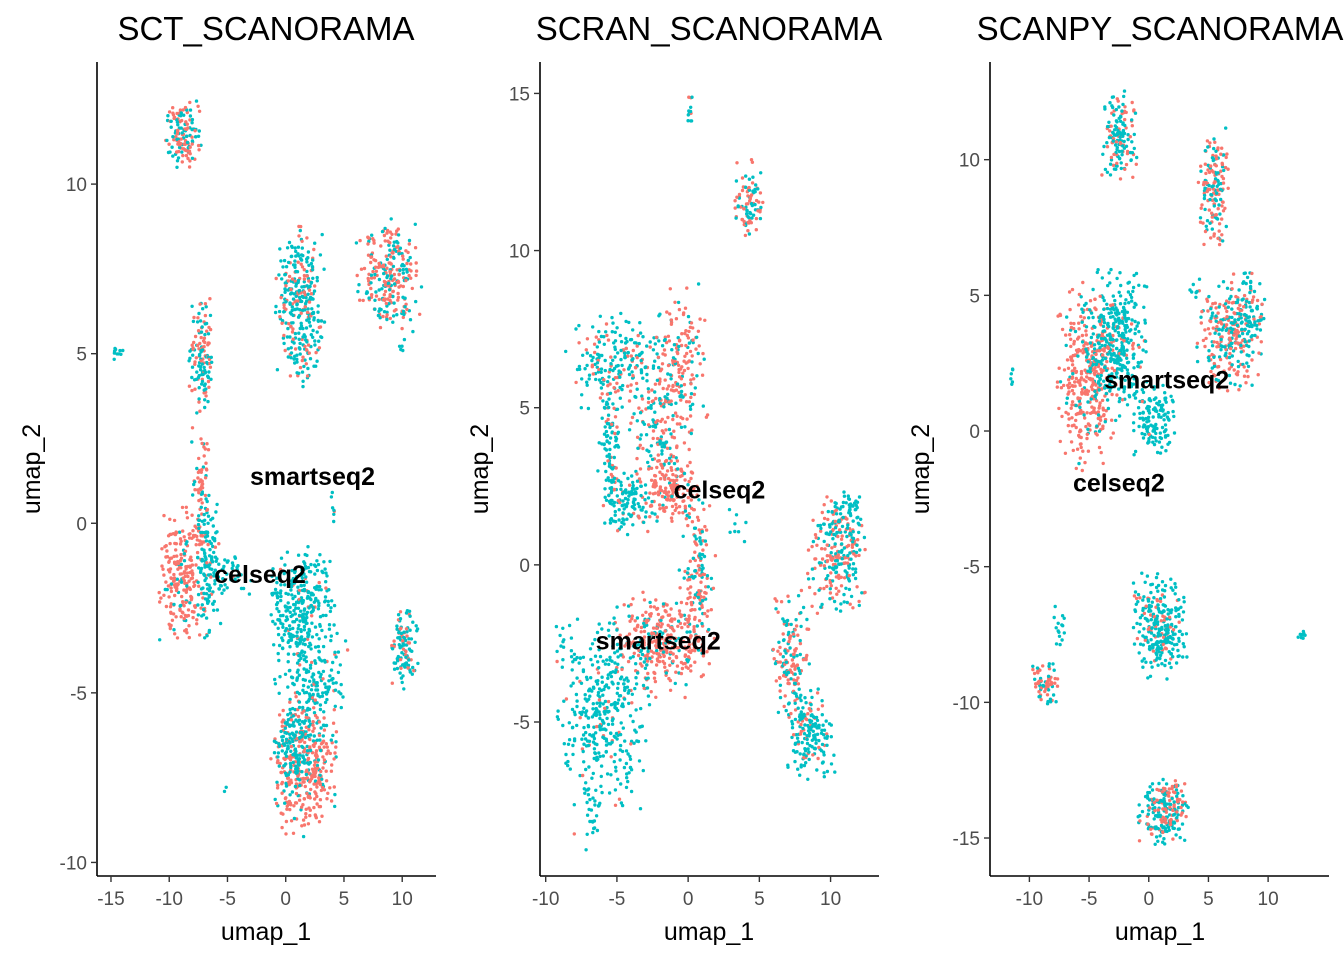  Describe the element at coordinates (720, 490) in the screenshot. I see `batch-label: celseq2` at that location.